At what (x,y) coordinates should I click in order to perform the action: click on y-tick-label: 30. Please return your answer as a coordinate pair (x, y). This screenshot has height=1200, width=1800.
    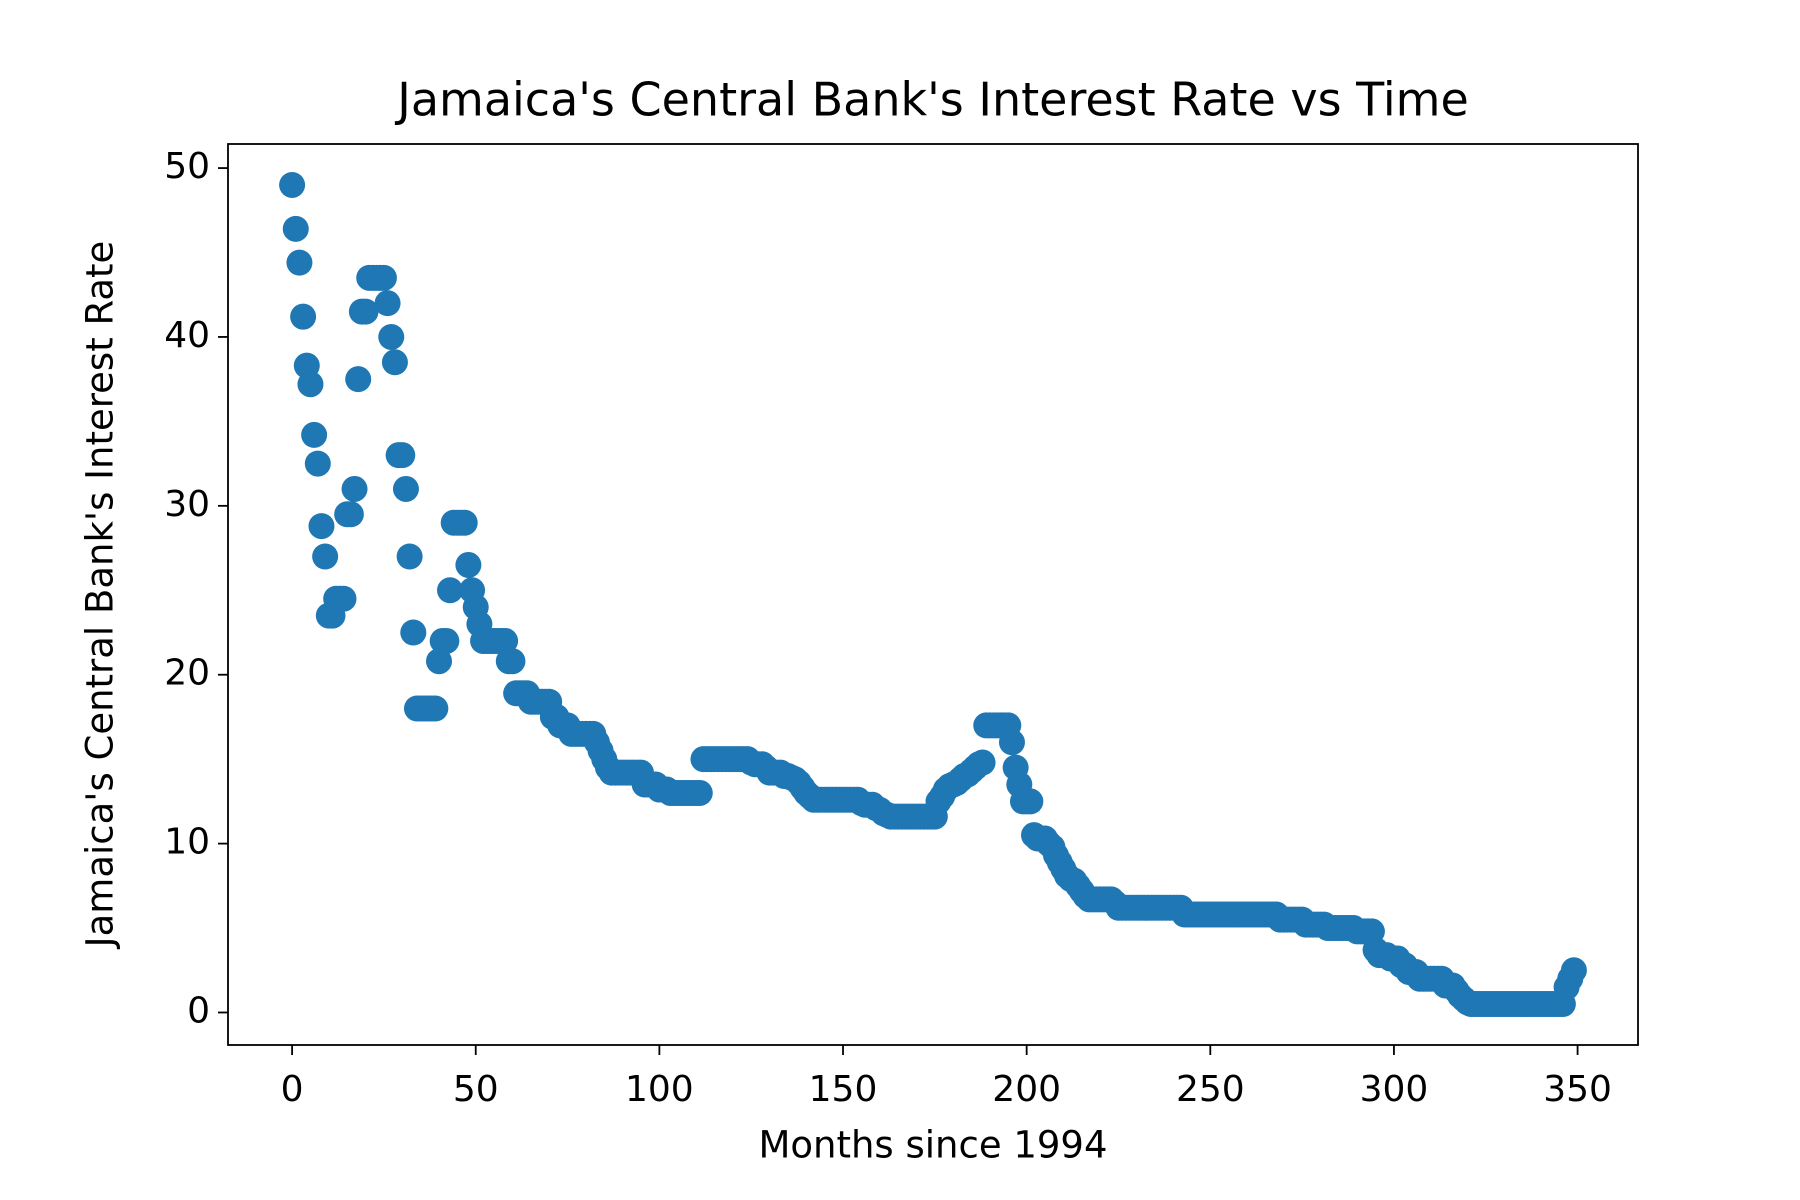
    Looking at the image, I should click on (187, 504).